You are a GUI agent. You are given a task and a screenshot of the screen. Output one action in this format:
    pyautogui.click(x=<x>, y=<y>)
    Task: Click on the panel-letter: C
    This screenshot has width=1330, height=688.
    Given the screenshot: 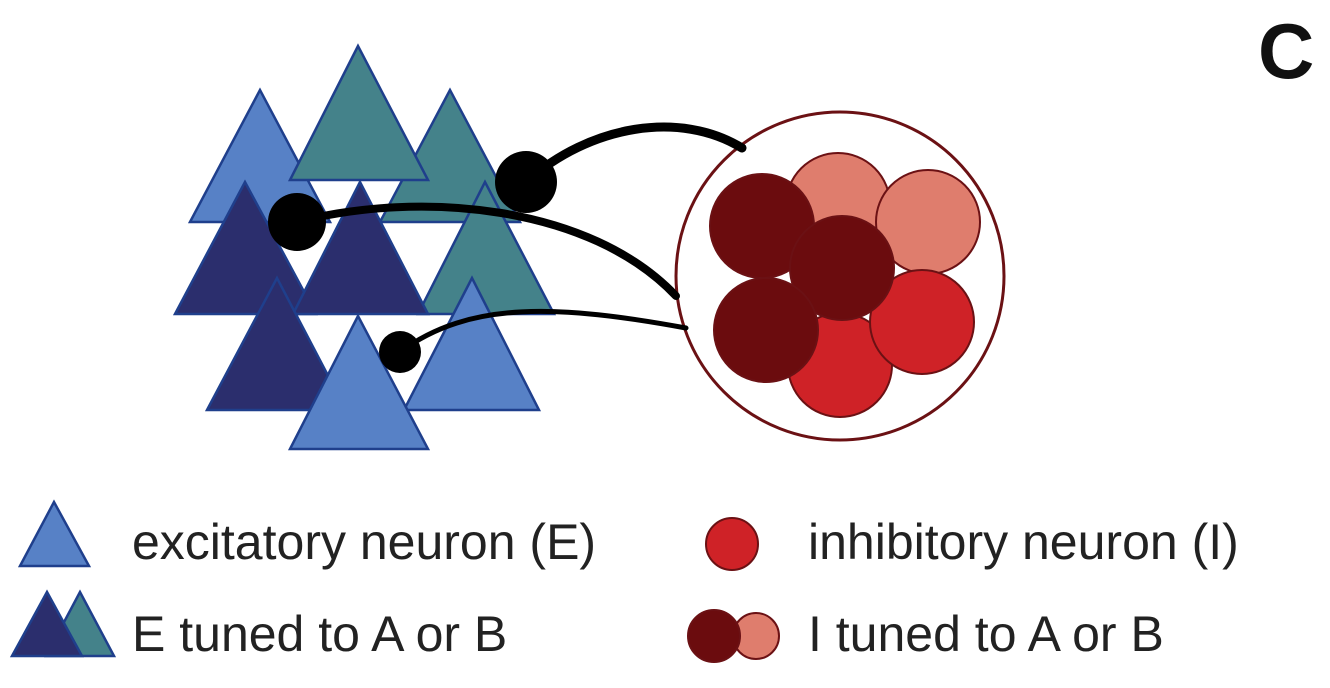 What is the action you would take?
    pyautogui.click(x=1286, y=51)
    